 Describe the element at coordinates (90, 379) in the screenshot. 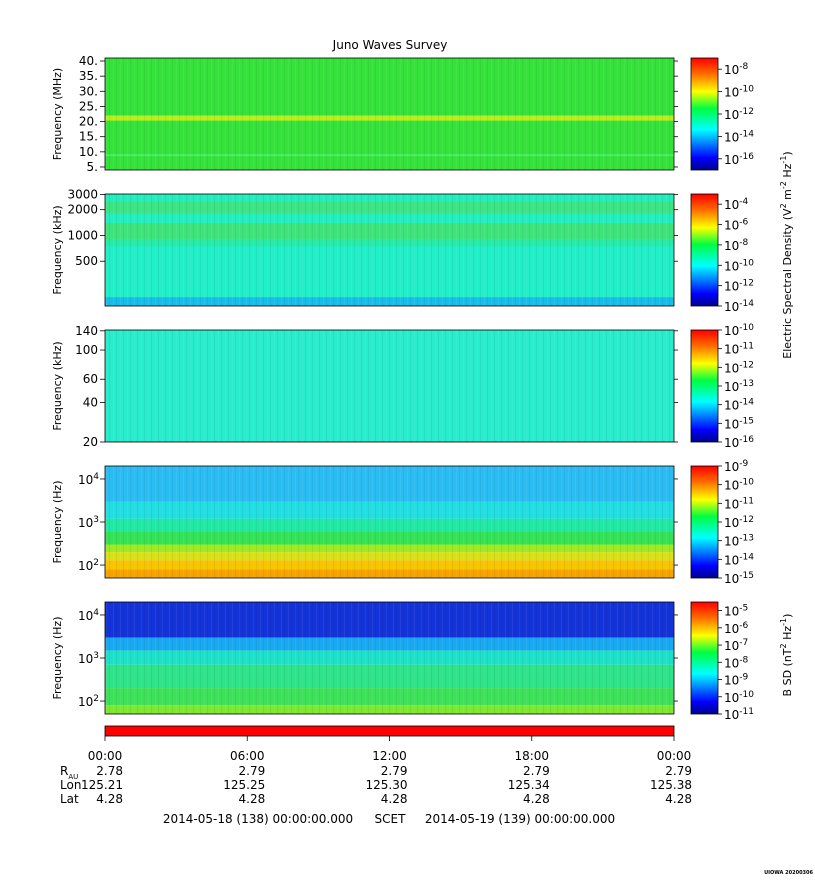

I see `y-tick-label: 60` at that location.